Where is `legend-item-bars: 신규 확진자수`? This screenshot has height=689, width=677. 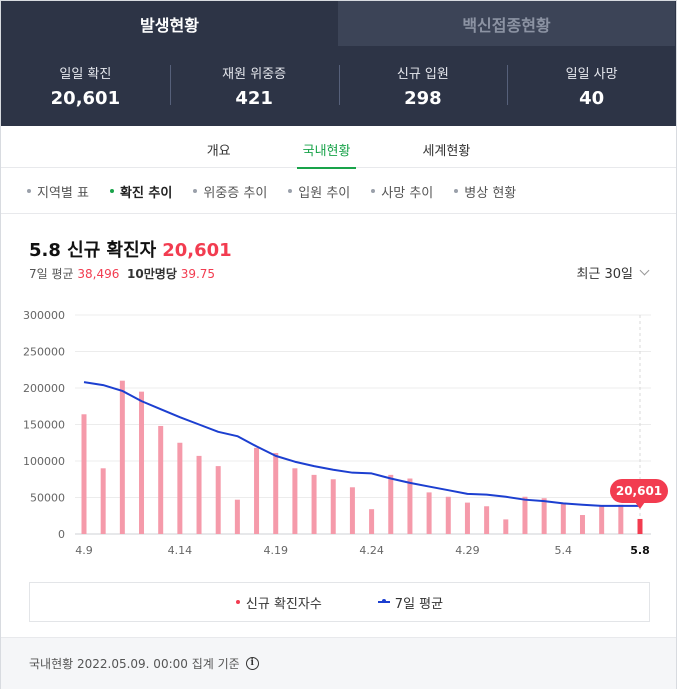 legend-item-bars: 신규 확진자수 is located at coordinates (278, 602).